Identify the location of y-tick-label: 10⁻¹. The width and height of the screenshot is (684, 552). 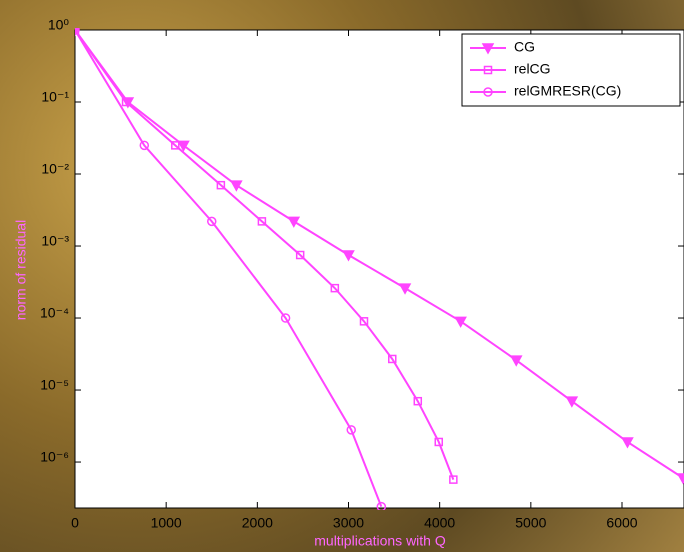
(55, 97).